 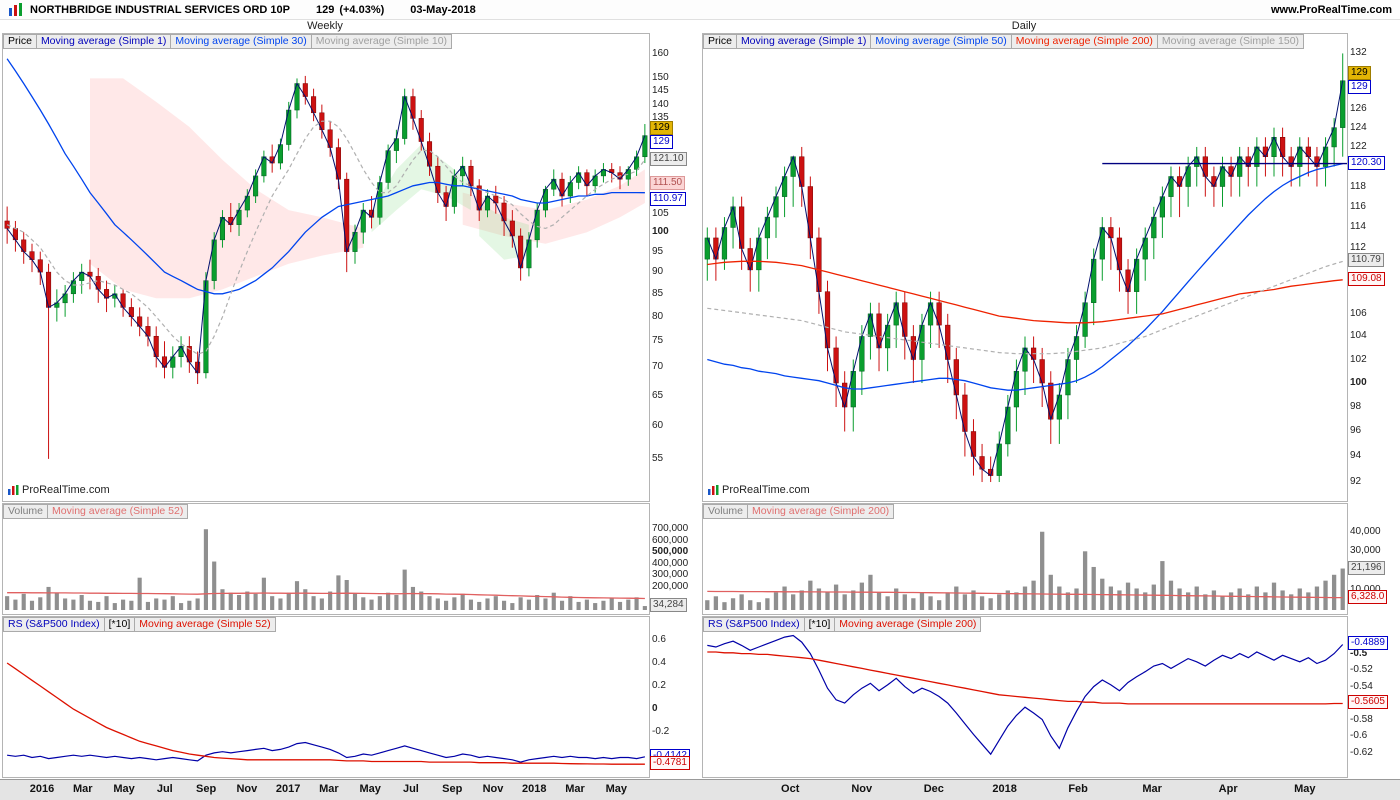 I want to click on weekly-volume-plot, so click(x=326, y=569).